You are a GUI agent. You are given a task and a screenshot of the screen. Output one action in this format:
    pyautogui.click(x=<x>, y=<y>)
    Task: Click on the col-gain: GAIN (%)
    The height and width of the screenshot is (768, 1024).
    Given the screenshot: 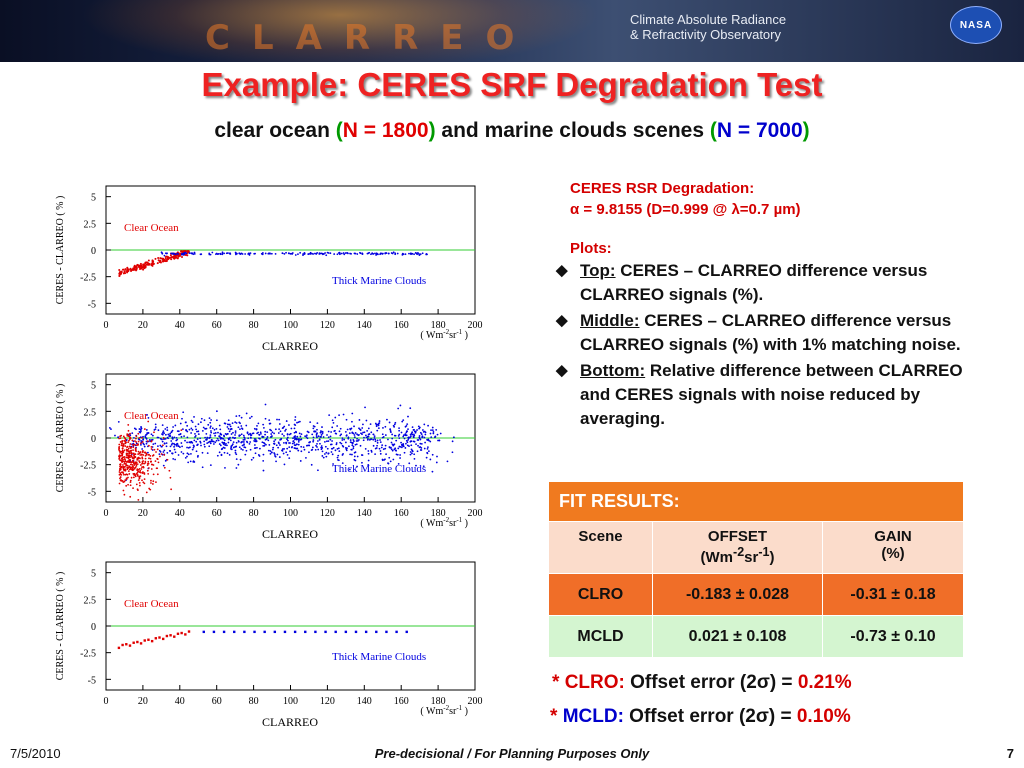 What is the action you would take?
    pyautogui.click(x=893, y=547)
    